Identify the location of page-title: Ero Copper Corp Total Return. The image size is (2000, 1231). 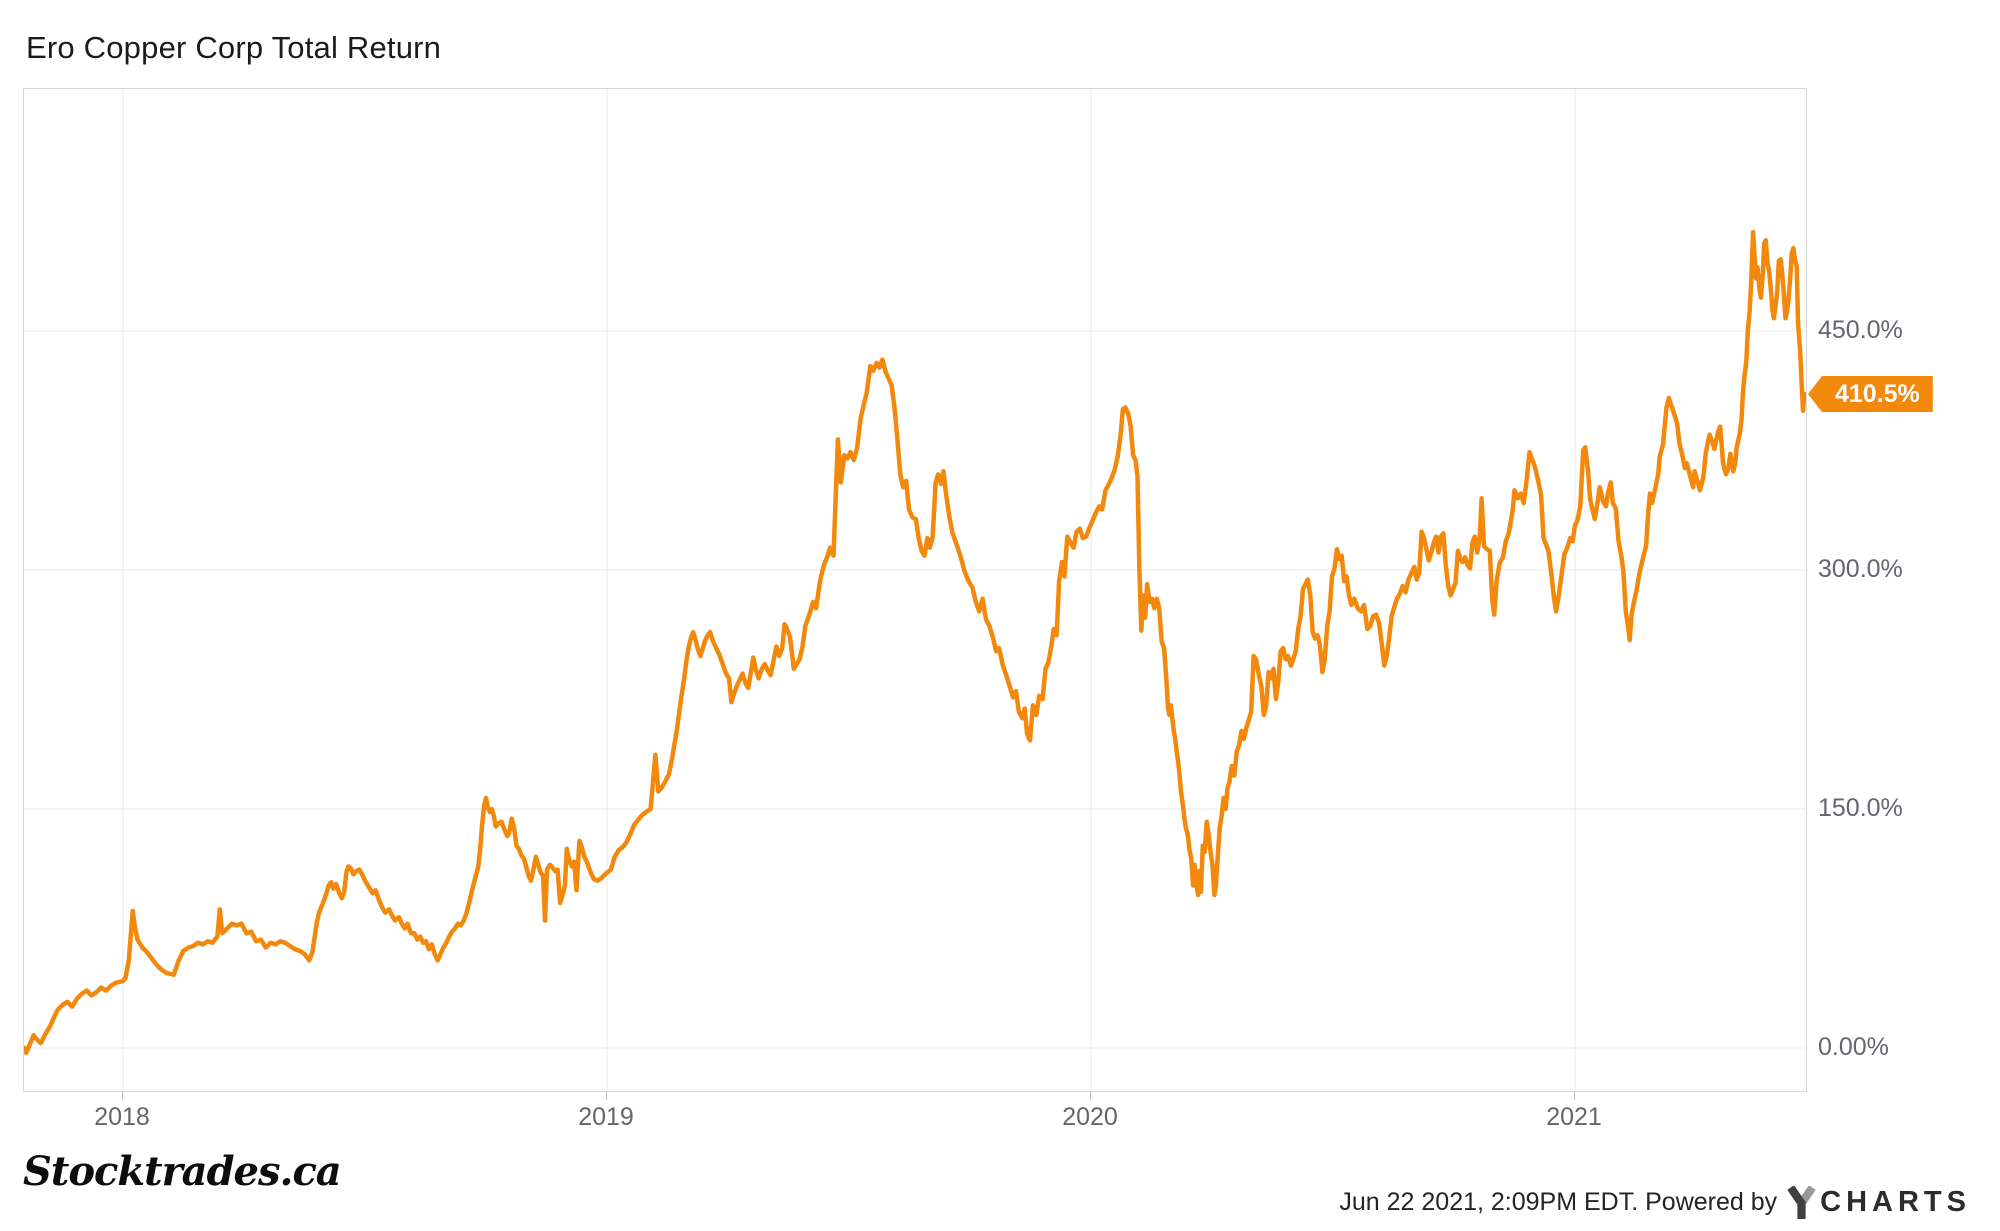
(234, 47).